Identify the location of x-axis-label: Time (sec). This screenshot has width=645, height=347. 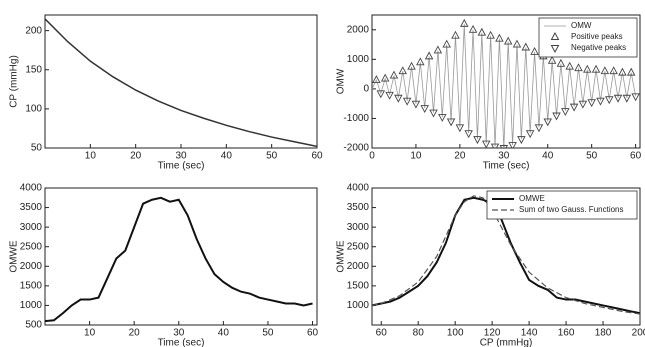
(181, 342).